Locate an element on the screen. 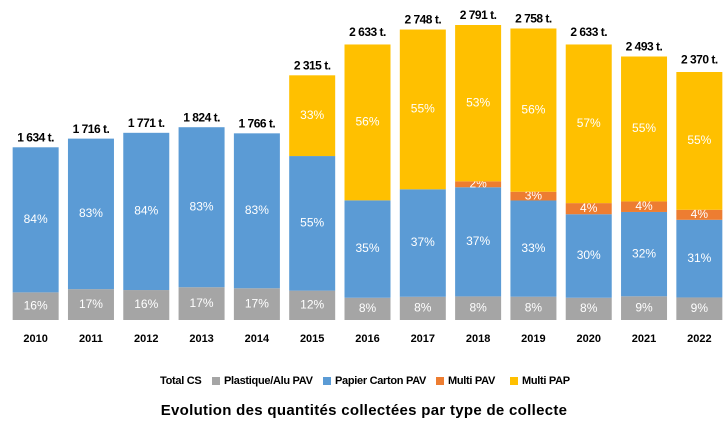  legend-label: Papier Carton PAV is located at coordinates (381, 381).